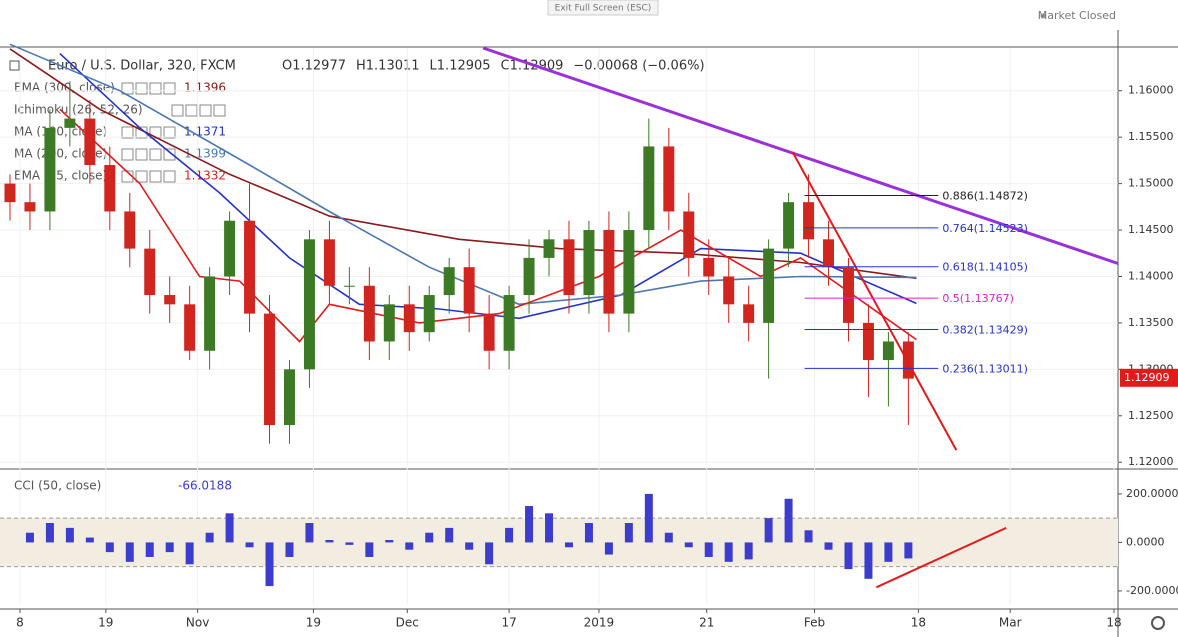 This screenshot has width=1178, height=637. Describe the element at coordinates (985, 195) in the screenshot. I see `fib-label: 0.886(1.14872)` at that location.